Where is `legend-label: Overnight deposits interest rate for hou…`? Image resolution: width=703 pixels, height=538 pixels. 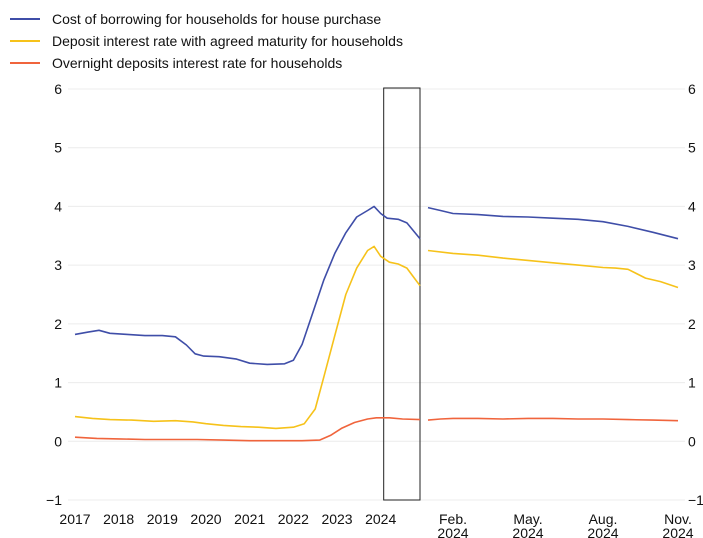
legend-label: Overnight deposits interest rate for hou… is located at coordinates (197, 63).